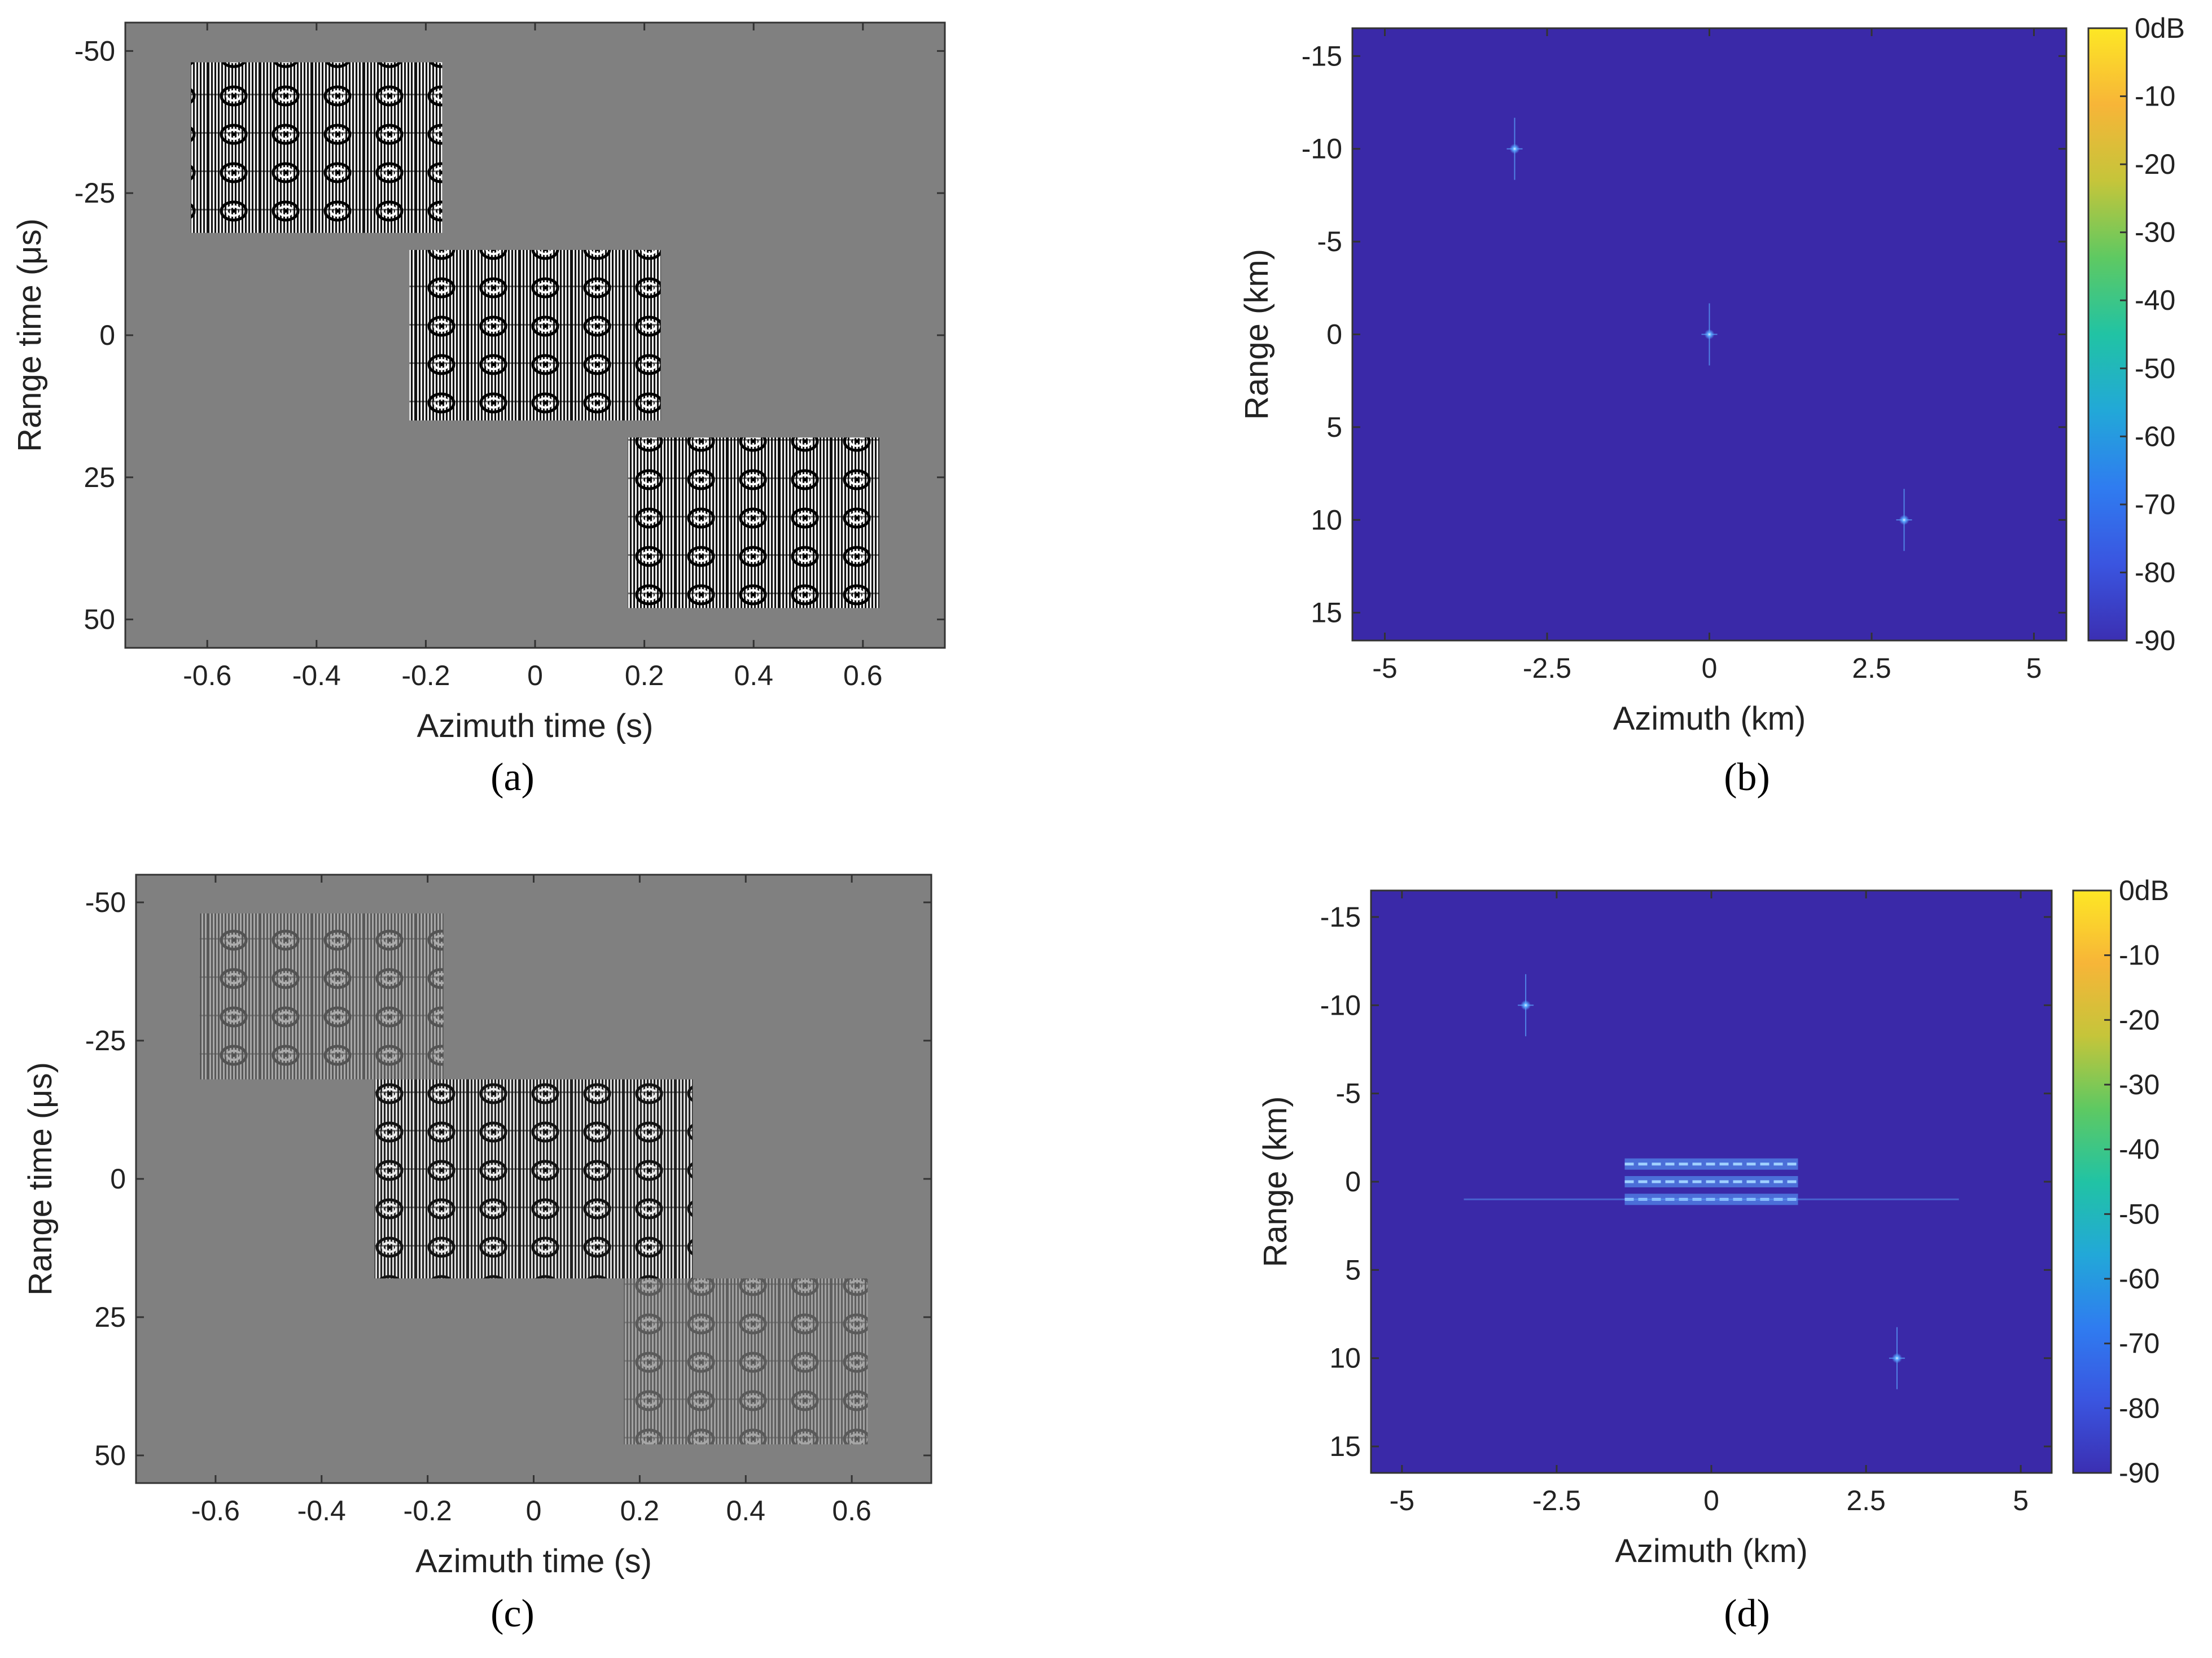 The height and width of the screenshot is (1658, 2212). What do you see at coordinates (1747, 777) in the screenshot?
I see `panel-label: (b)` at bounding box center [1747, 777].